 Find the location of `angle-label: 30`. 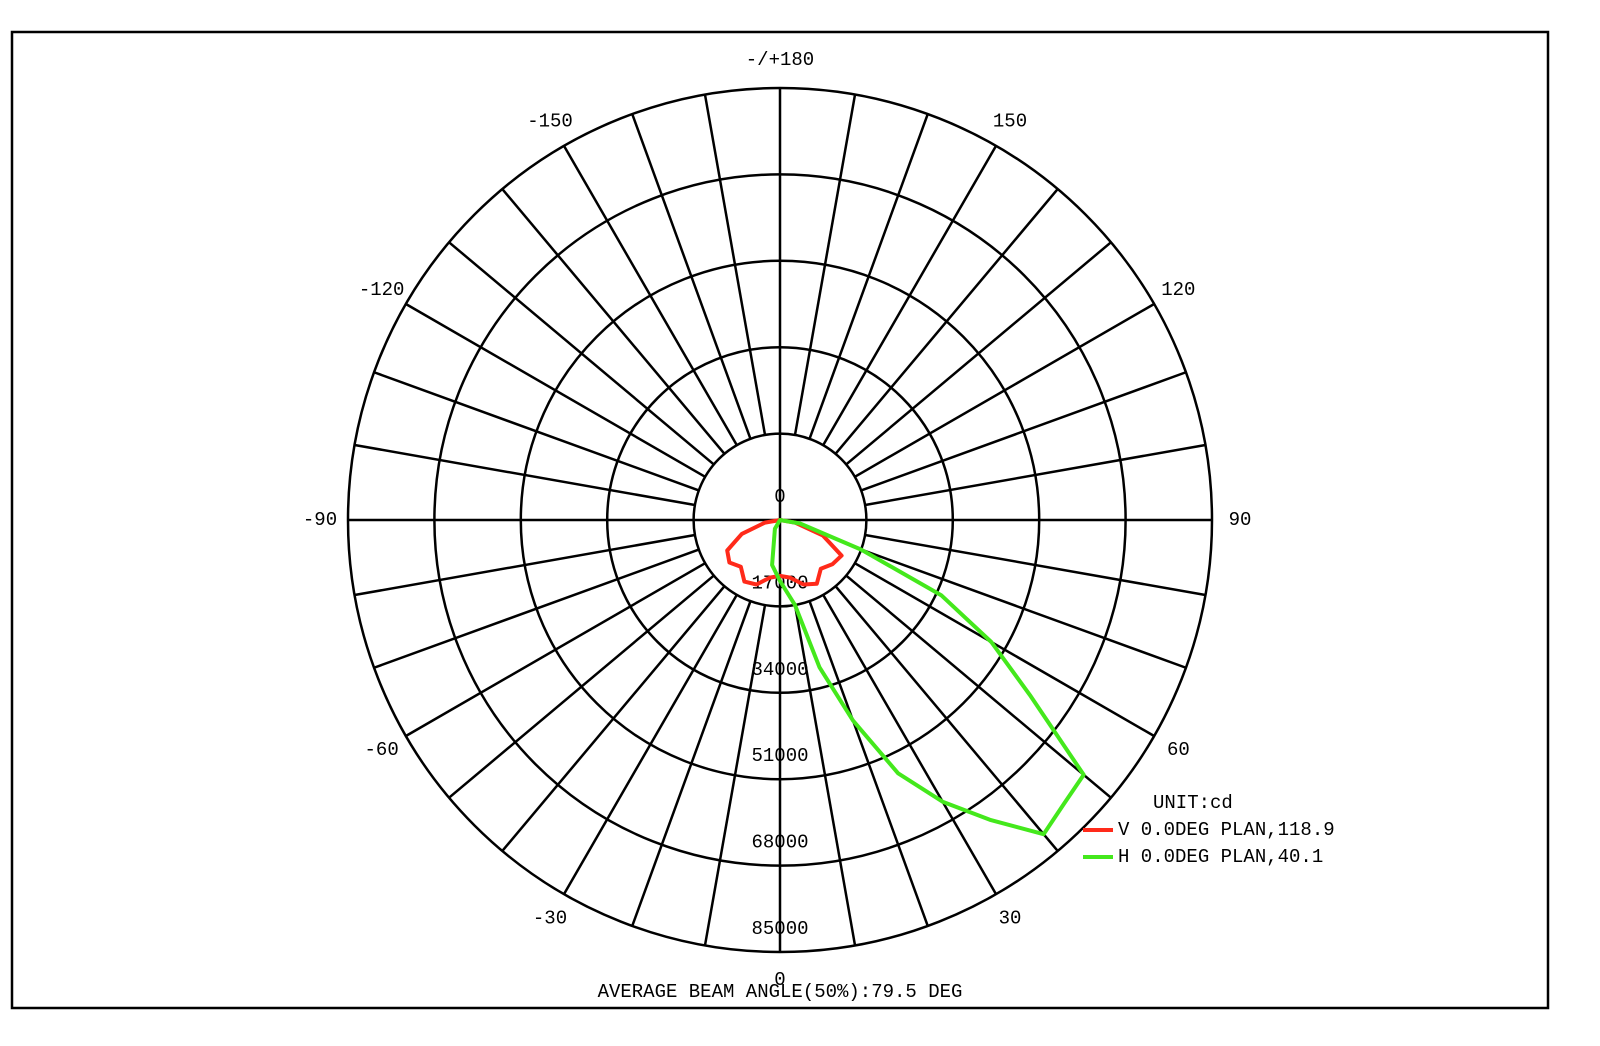

angle-label: 30 is located at coordinates (1010, 918).